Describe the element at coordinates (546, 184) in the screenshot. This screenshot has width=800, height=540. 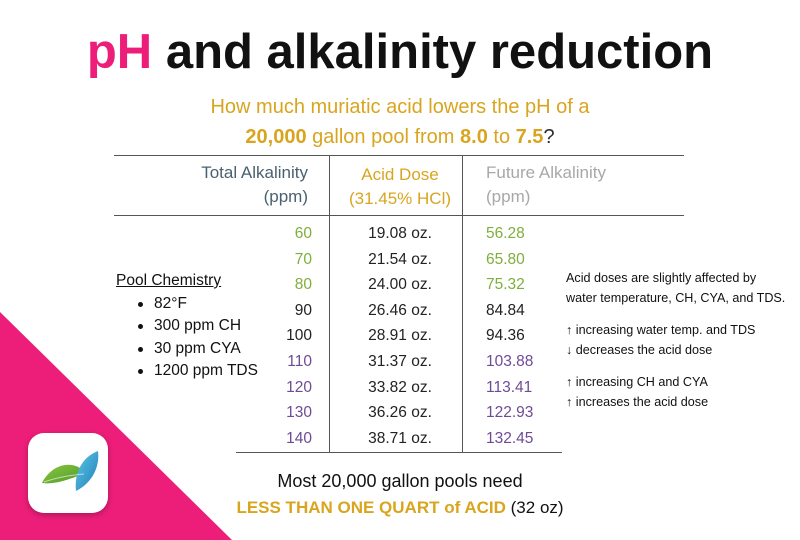
I see `header-future-alkalinity: Future Alkalinity (ppm)` at that location.